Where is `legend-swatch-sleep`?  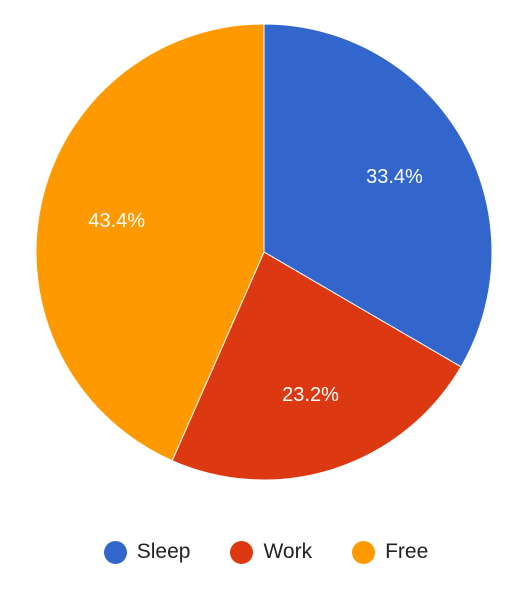 legend-swatch-sleep is located at coordinates (115, 552).